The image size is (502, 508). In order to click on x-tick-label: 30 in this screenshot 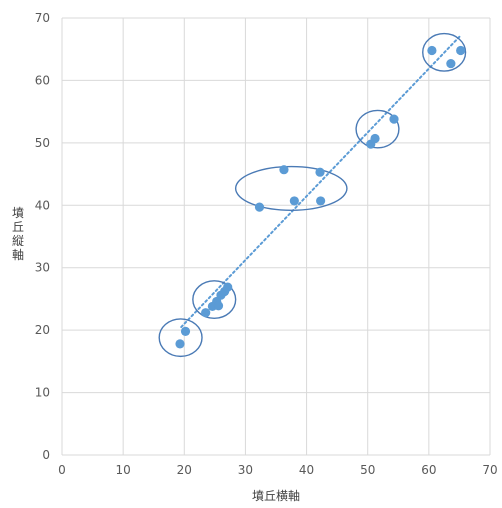, I will do `click(245, 470)`.